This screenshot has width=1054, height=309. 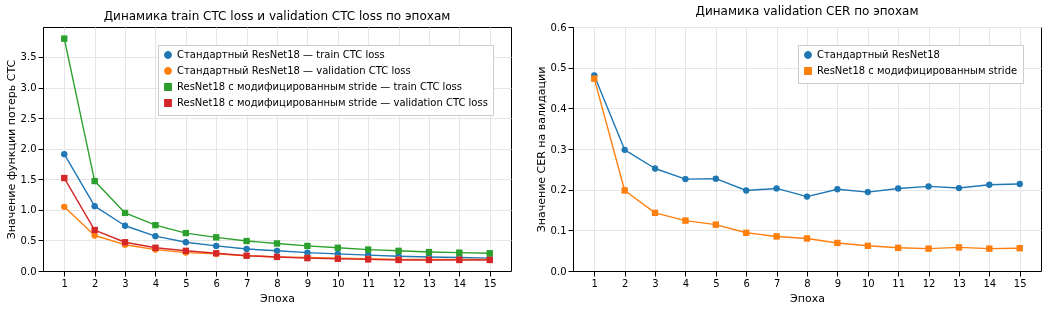 What do you see at coordinates (28, 210) in the screenshot?
I see `y-tick-label: 1.0` at bounding box center [28, 210].